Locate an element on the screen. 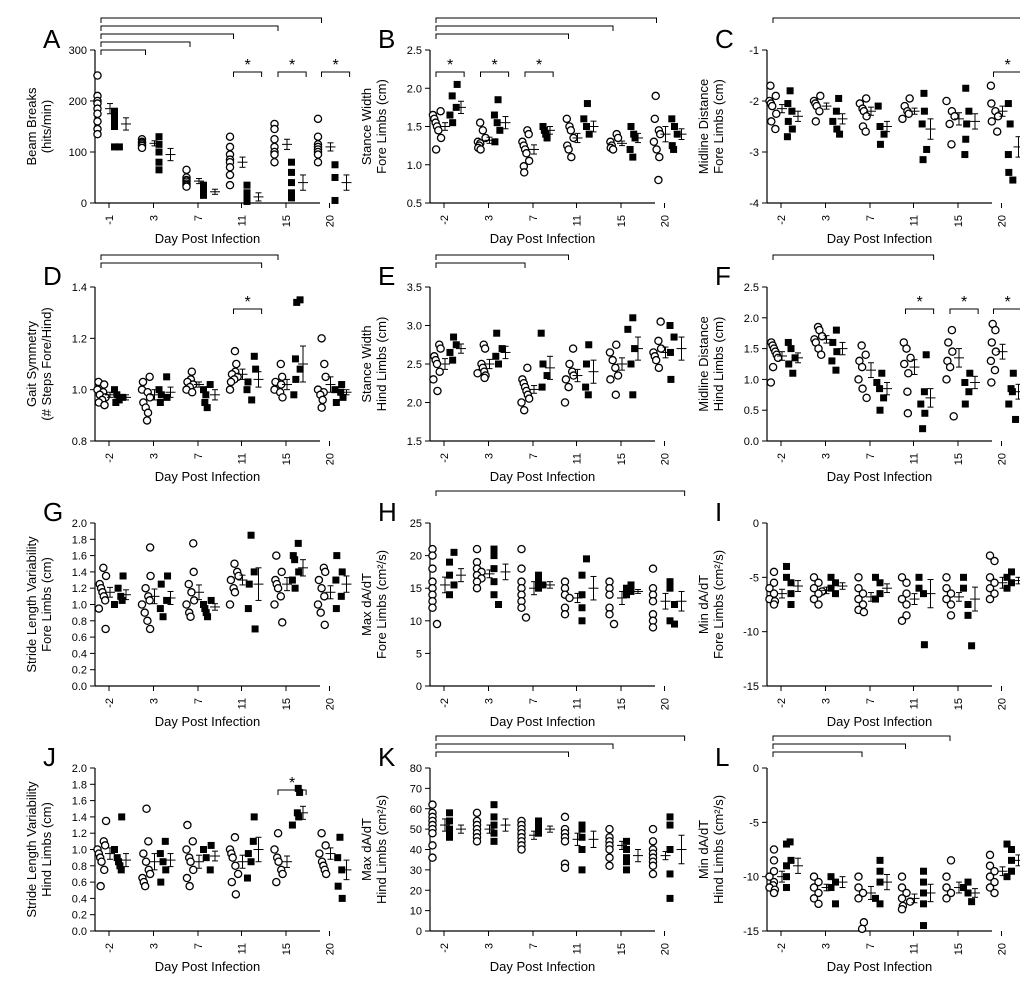 This screenshot has width=1020, height=1005. panel-letter: L is located at coordinates (722, 757).